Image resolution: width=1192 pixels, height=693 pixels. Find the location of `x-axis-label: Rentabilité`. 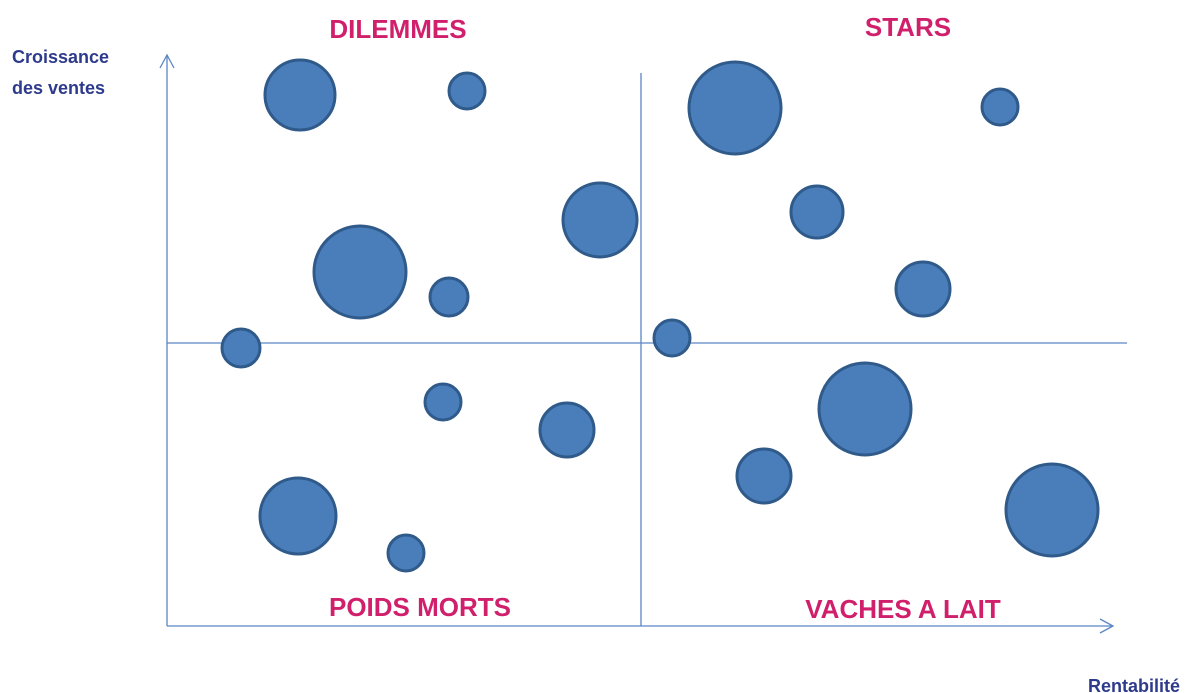

x-axis-label: Rentabilité is located at coordinates (1134, 684).